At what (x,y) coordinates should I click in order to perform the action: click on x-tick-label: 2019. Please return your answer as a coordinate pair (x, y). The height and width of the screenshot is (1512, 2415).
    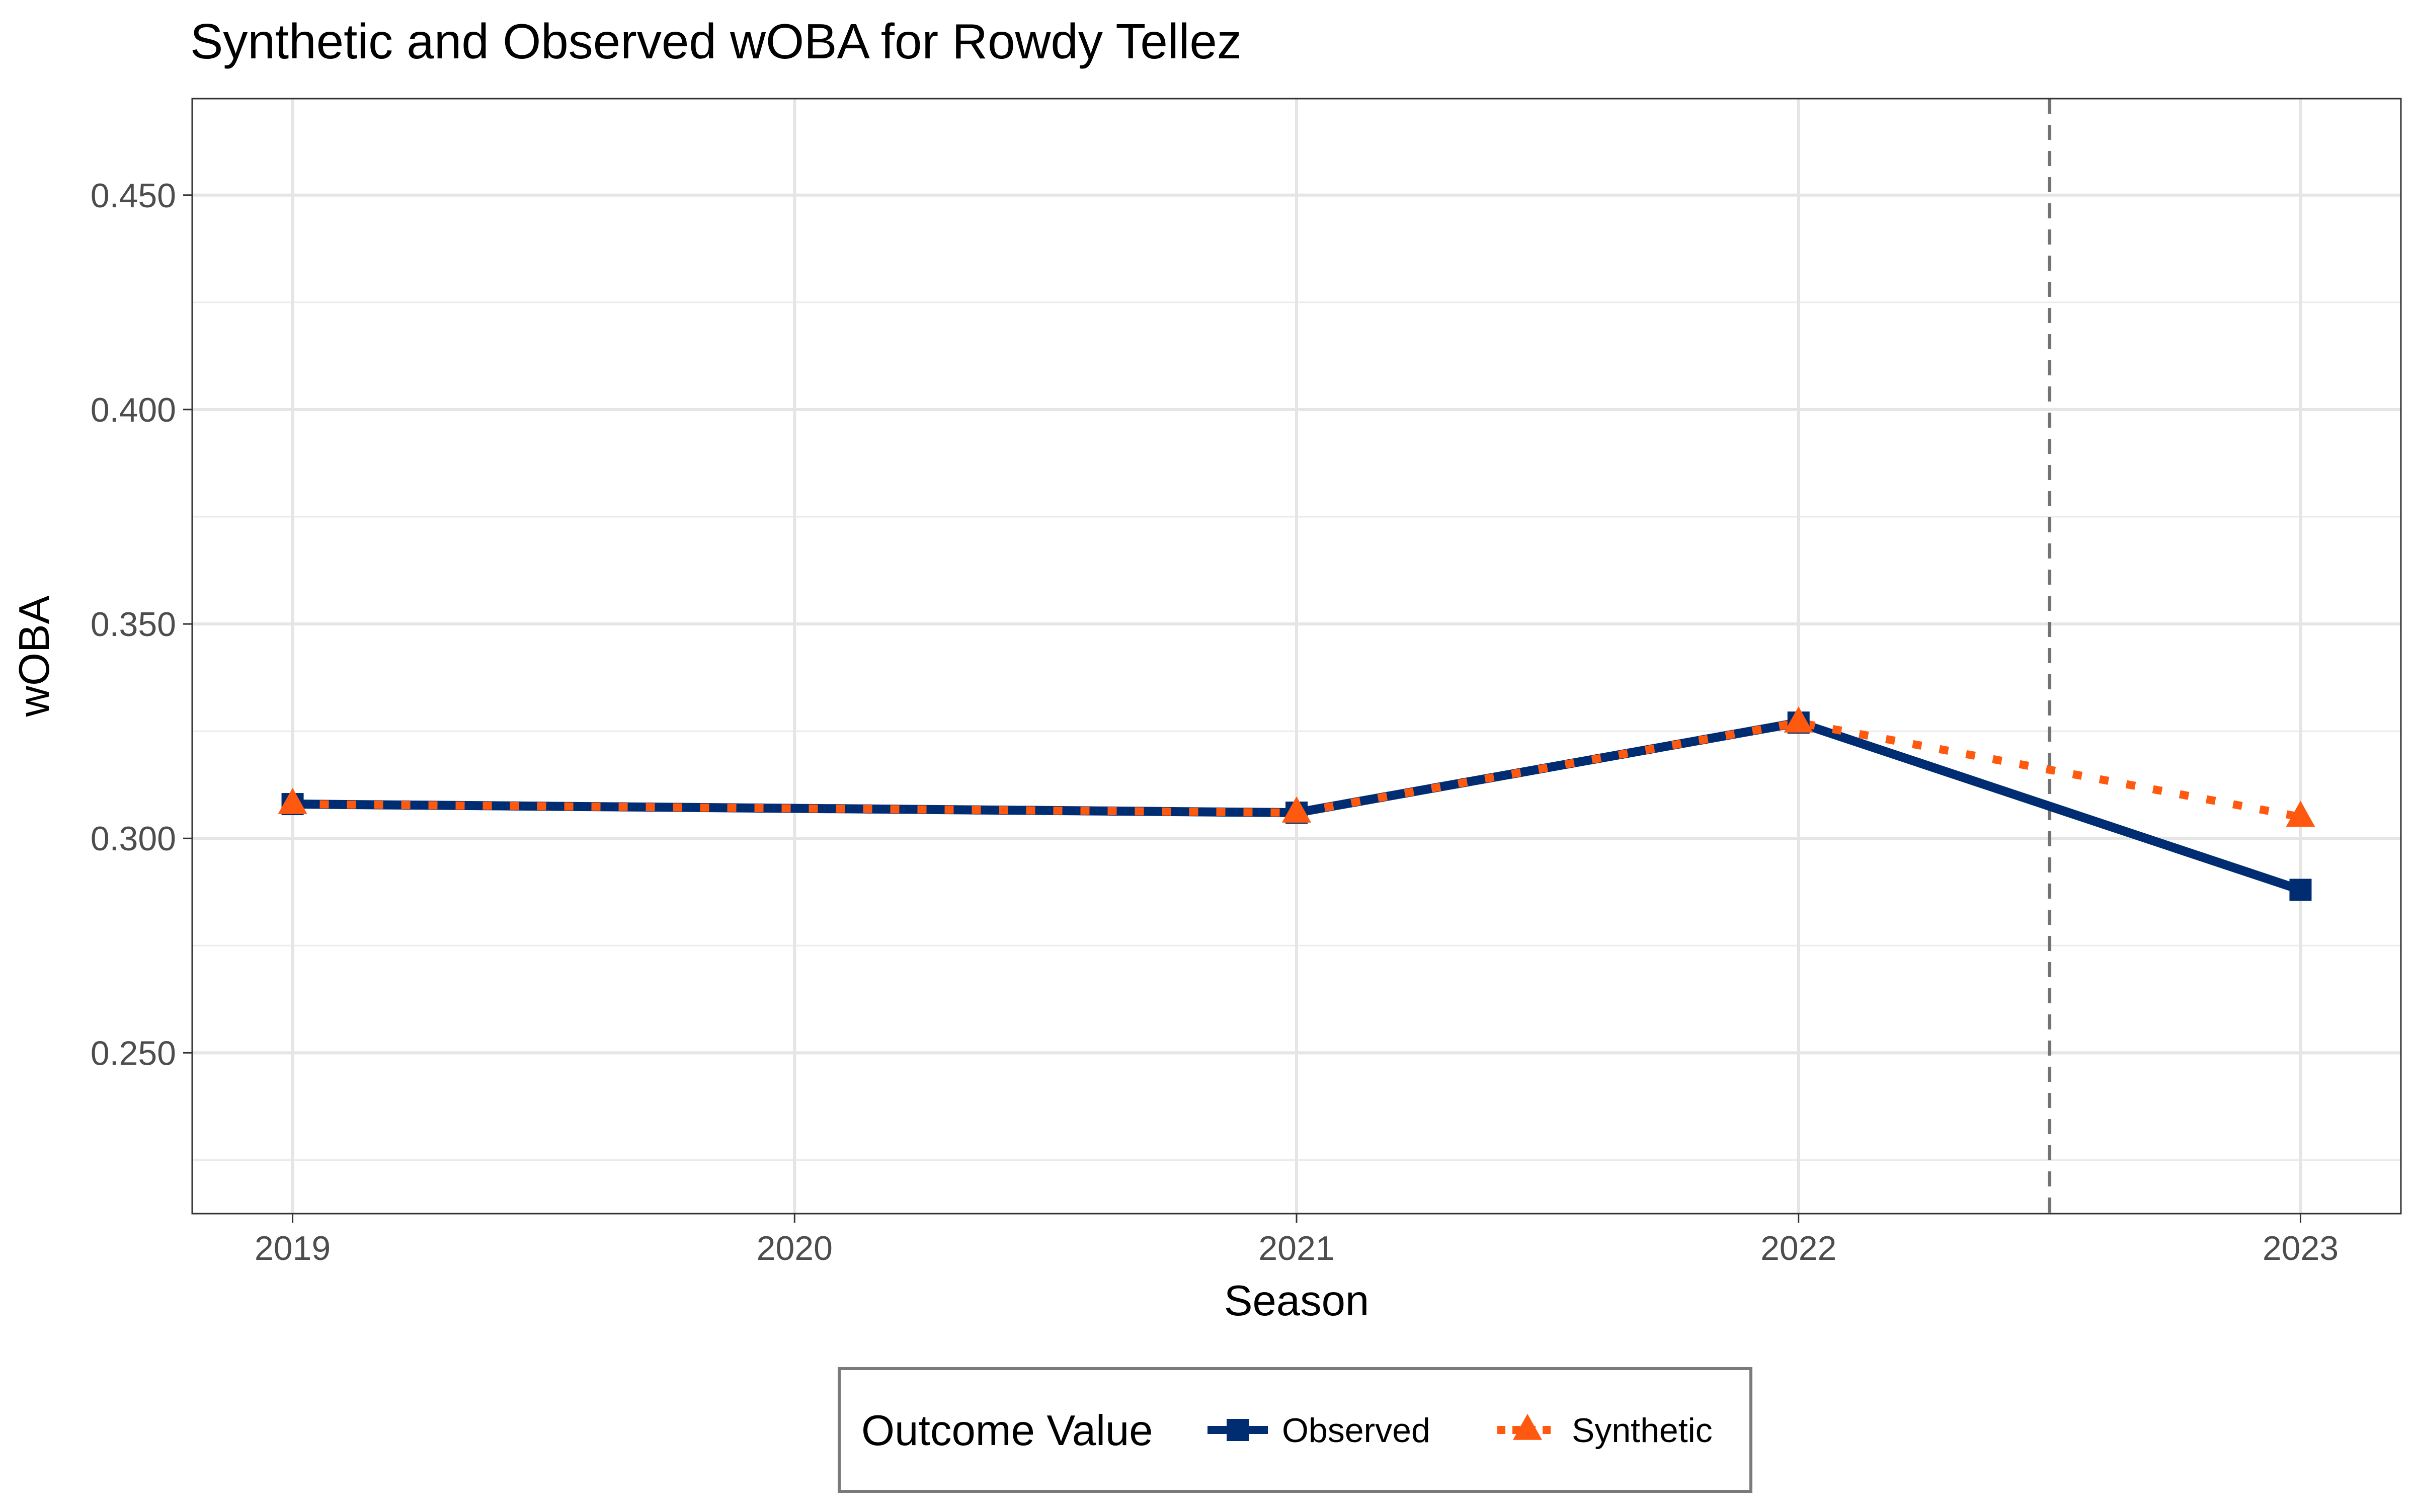
    Looking at the image, I should click on (293, 1248).